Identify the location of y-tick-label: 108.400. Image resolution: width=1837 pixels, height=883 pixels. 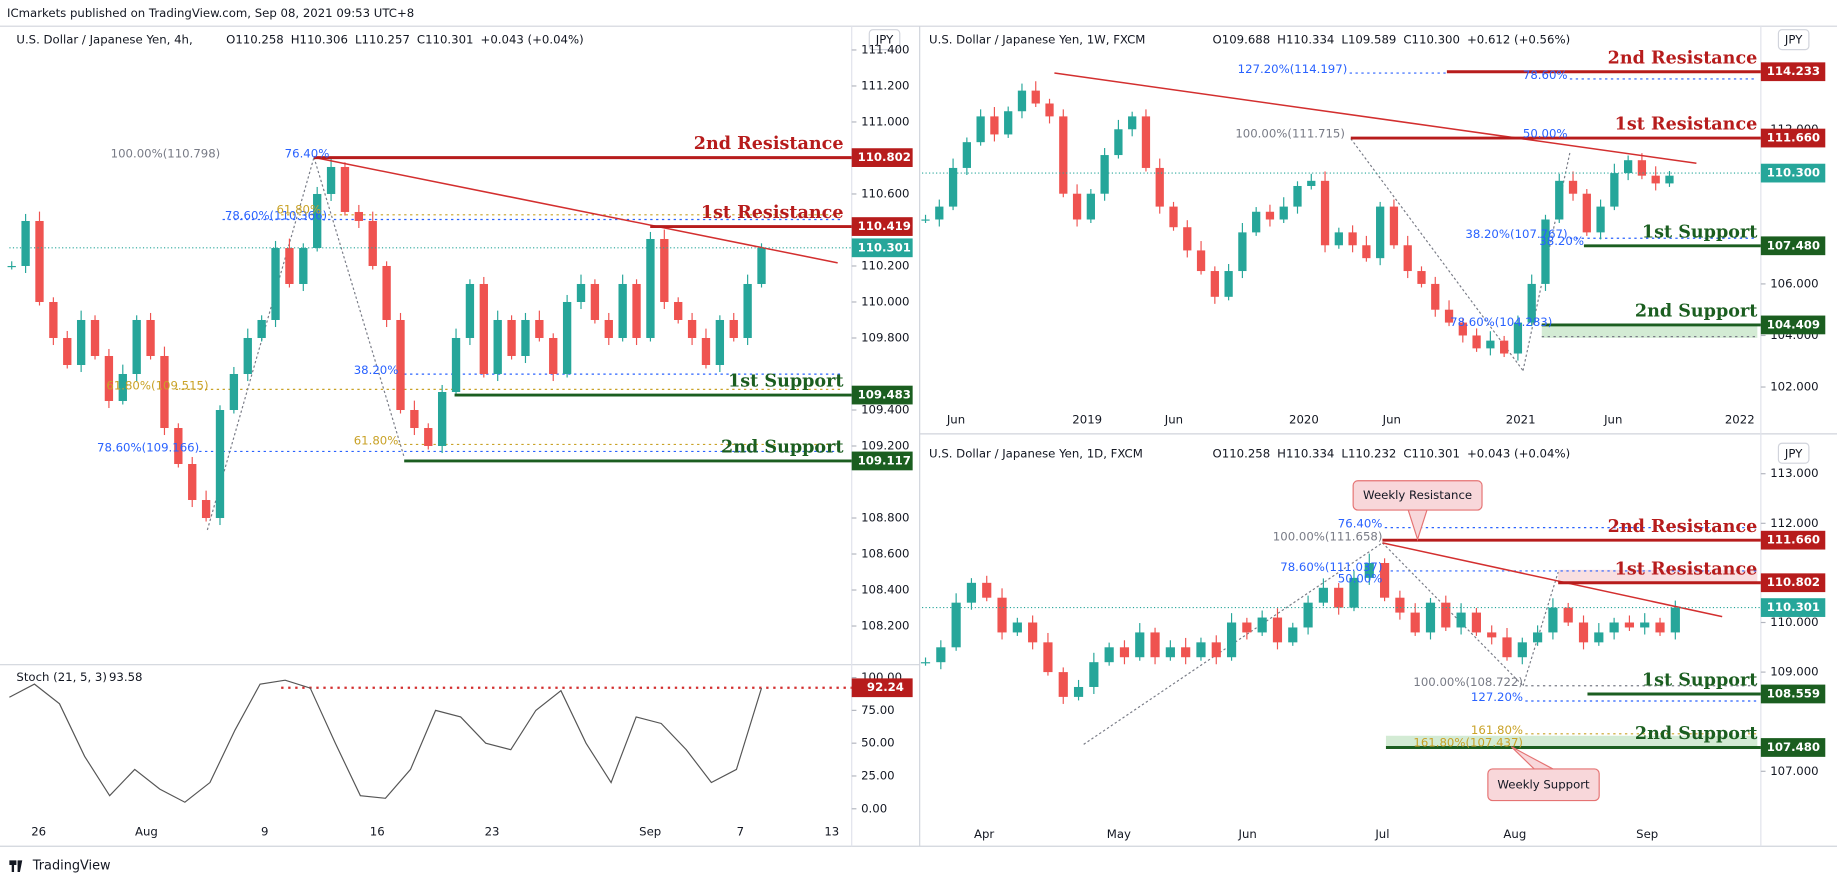
(885, 590).